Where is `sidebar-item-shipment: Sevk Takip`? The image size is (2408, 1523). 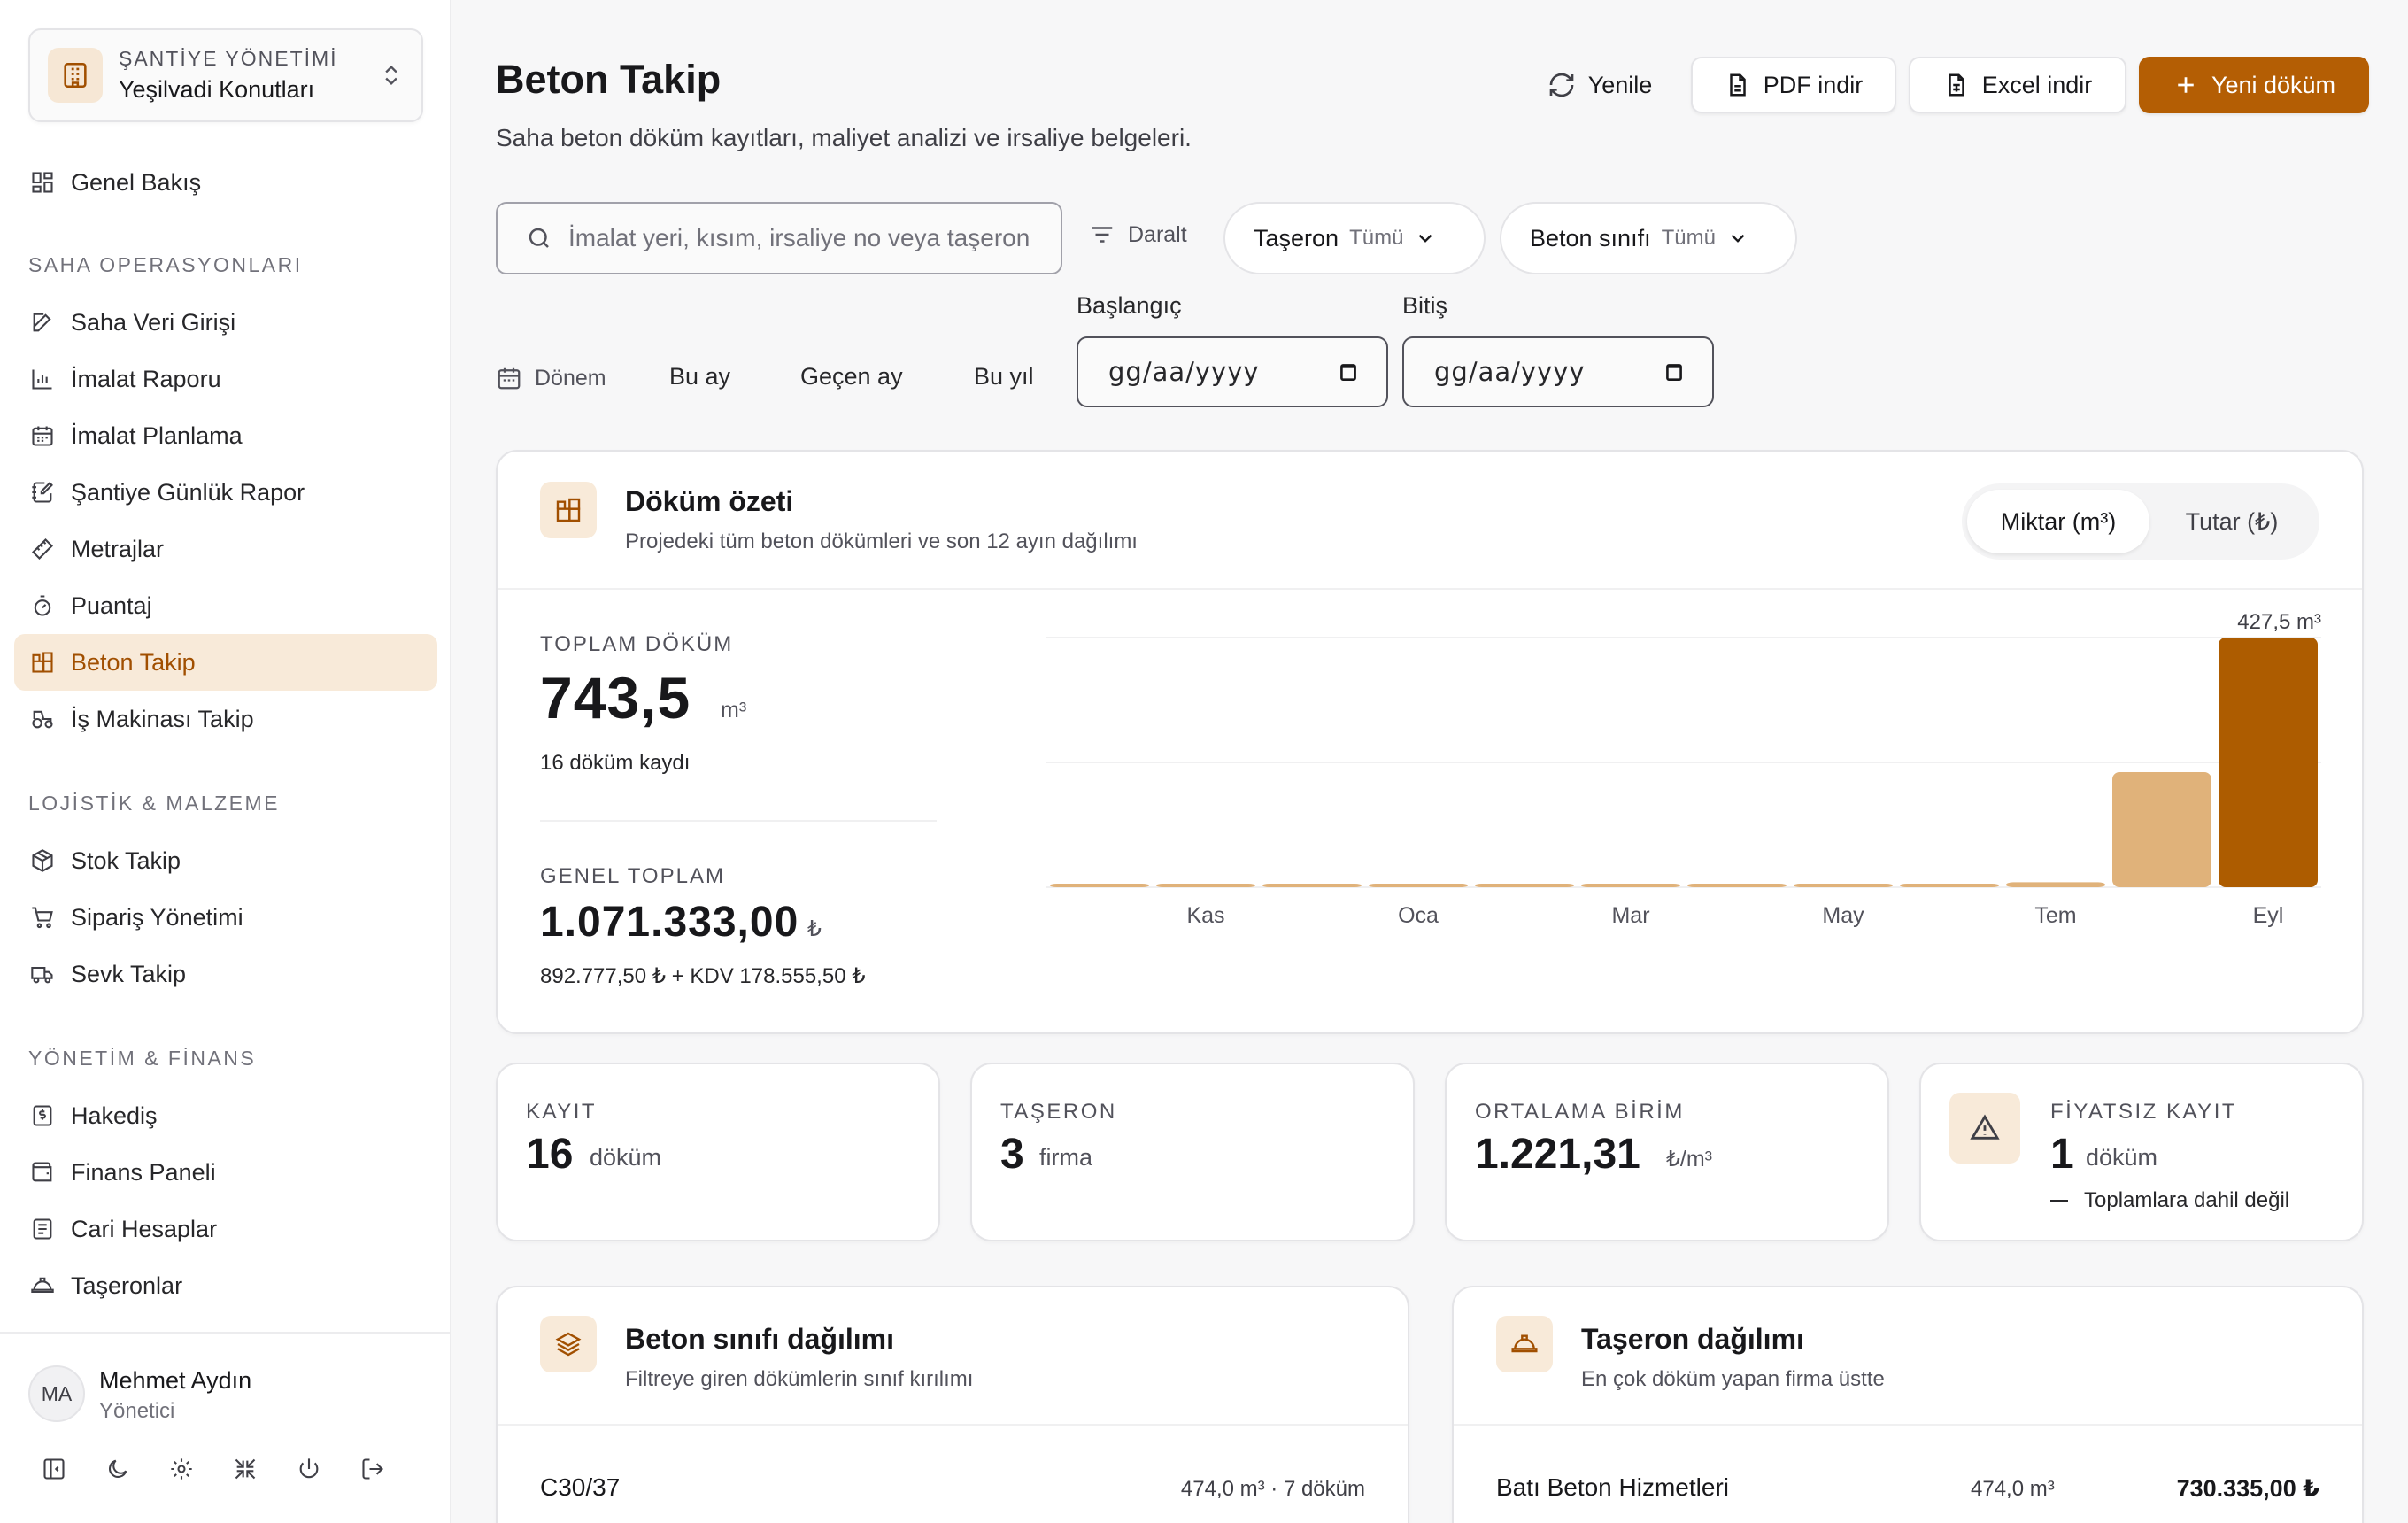 sidebar-item-shipment: Sevk Takip is located at coordinates (225, 974).